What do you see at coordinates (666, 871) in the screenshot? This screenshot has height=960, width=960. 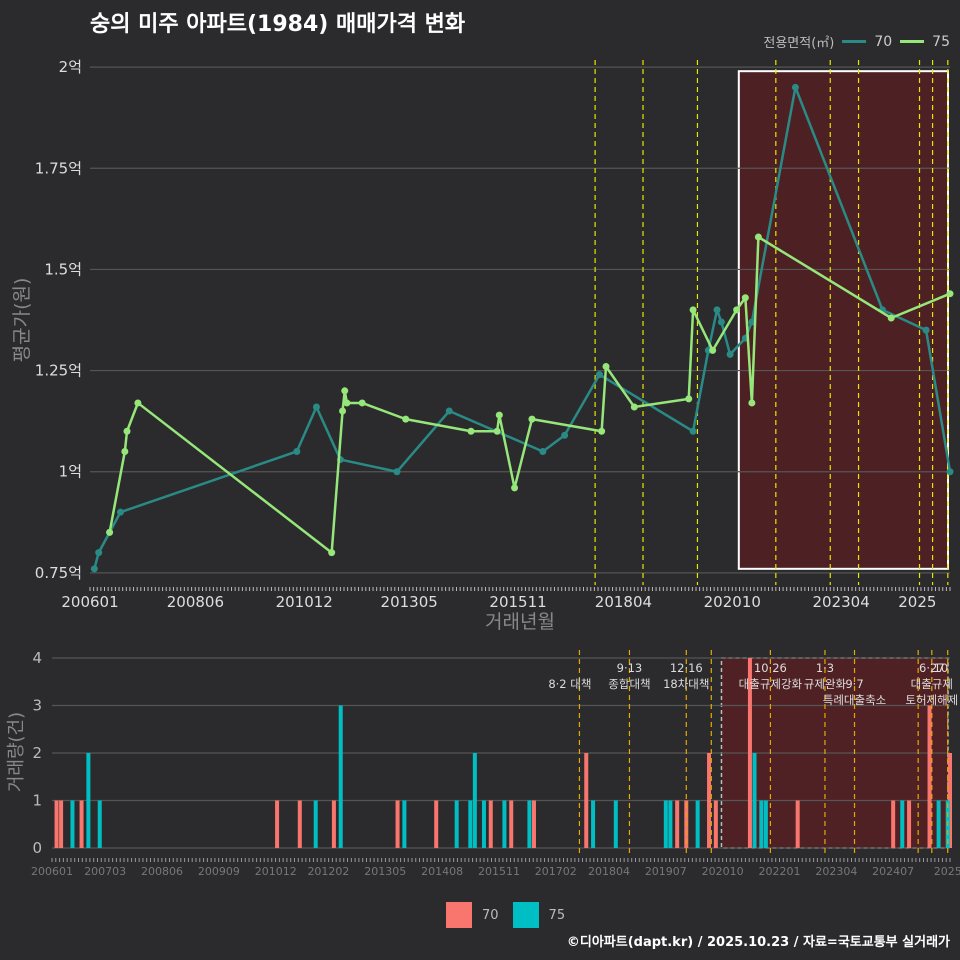 I see `x-tick-label-bottom: 201907` at bounding box center [666, 871].